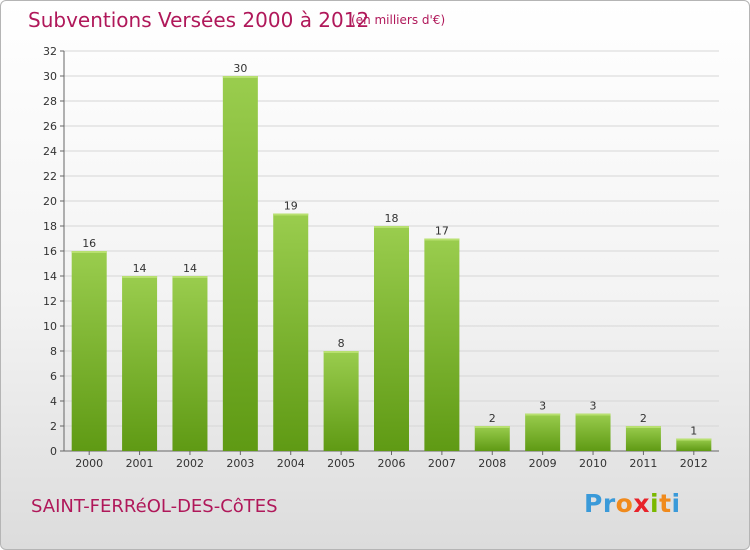 The width and height of the screenshot is (750, 550). What do you see at coordinates (291, 463) in the screenshot?
I see `x-tick-label: 2004` at bounding box center [291, 463].